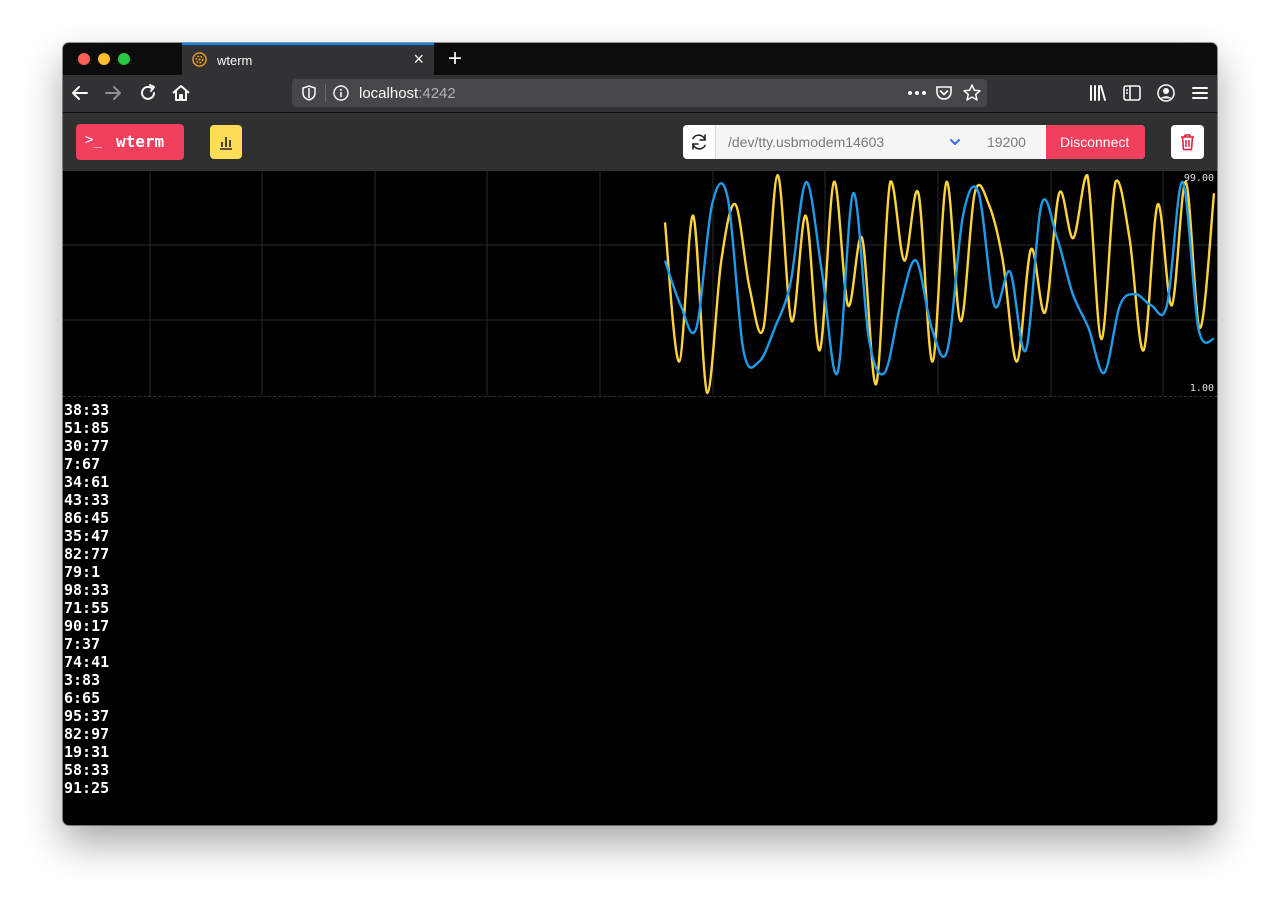 This screenshot has height=908, width=1280. I want to click on terminal-line: 7:37, so click(82, 644).